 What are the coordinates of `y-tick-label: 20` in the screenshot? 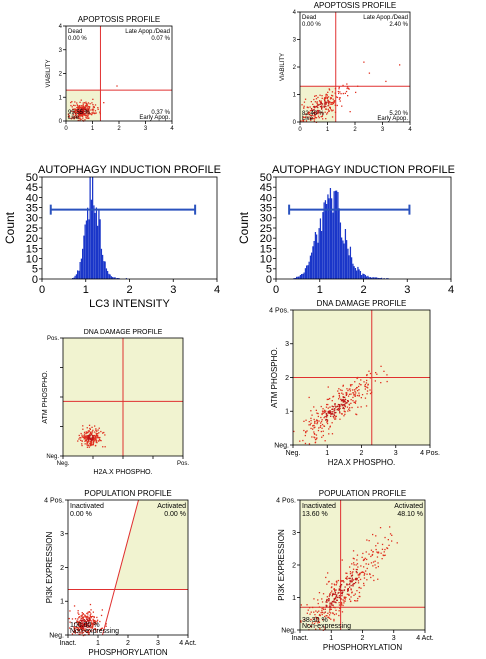 It's located at (32, 239).